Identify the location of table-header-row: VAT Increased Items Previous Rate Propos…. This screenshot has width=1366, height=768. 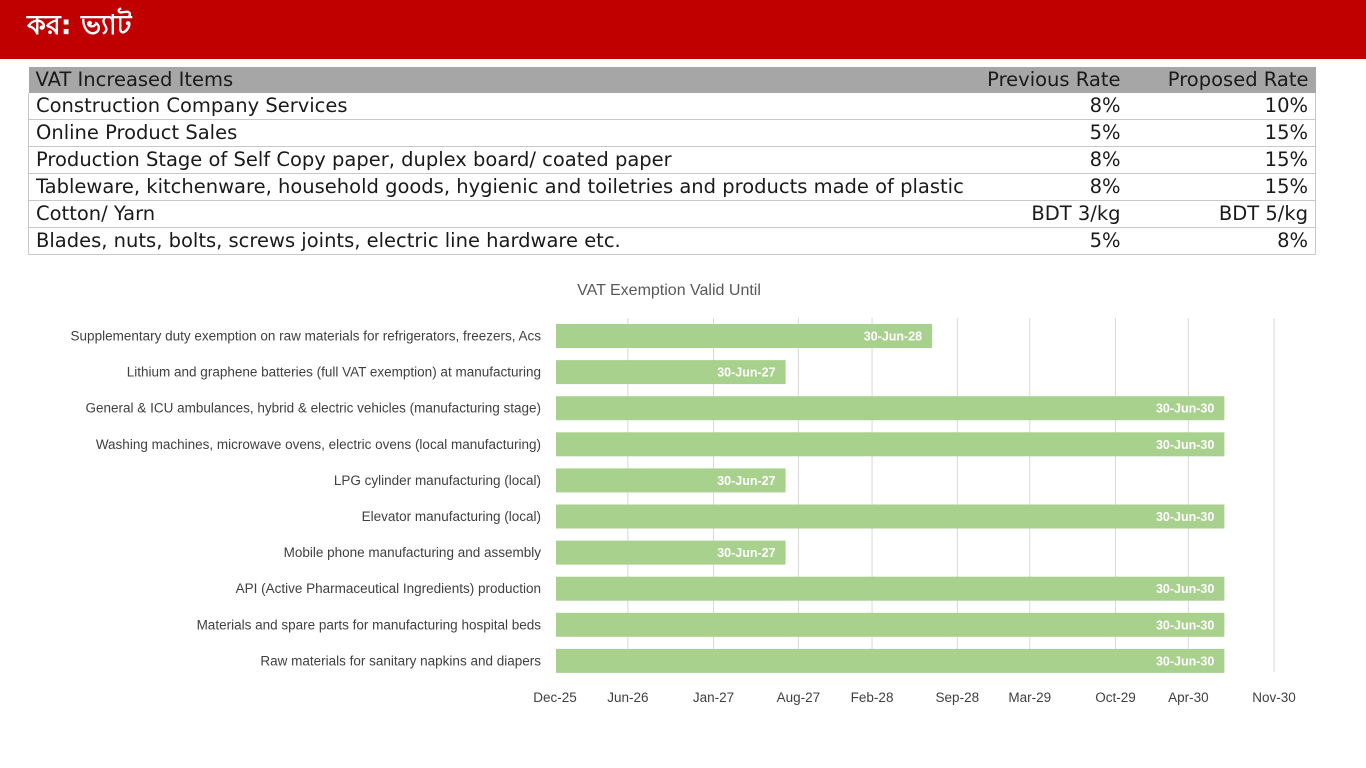
(672, 80).